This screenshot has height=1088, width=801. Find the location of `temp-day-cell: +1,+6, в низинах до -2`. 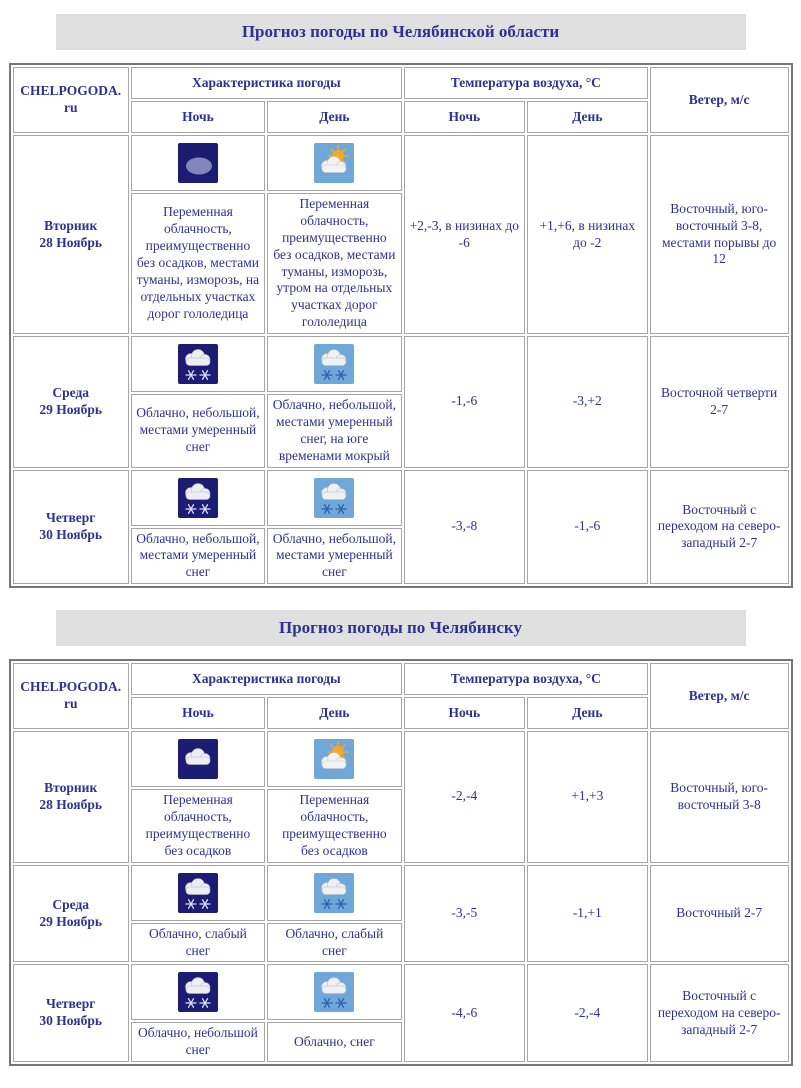

temp-day-cell: +1,+6, в низинах до -2 is located at coordinates (587, 234).